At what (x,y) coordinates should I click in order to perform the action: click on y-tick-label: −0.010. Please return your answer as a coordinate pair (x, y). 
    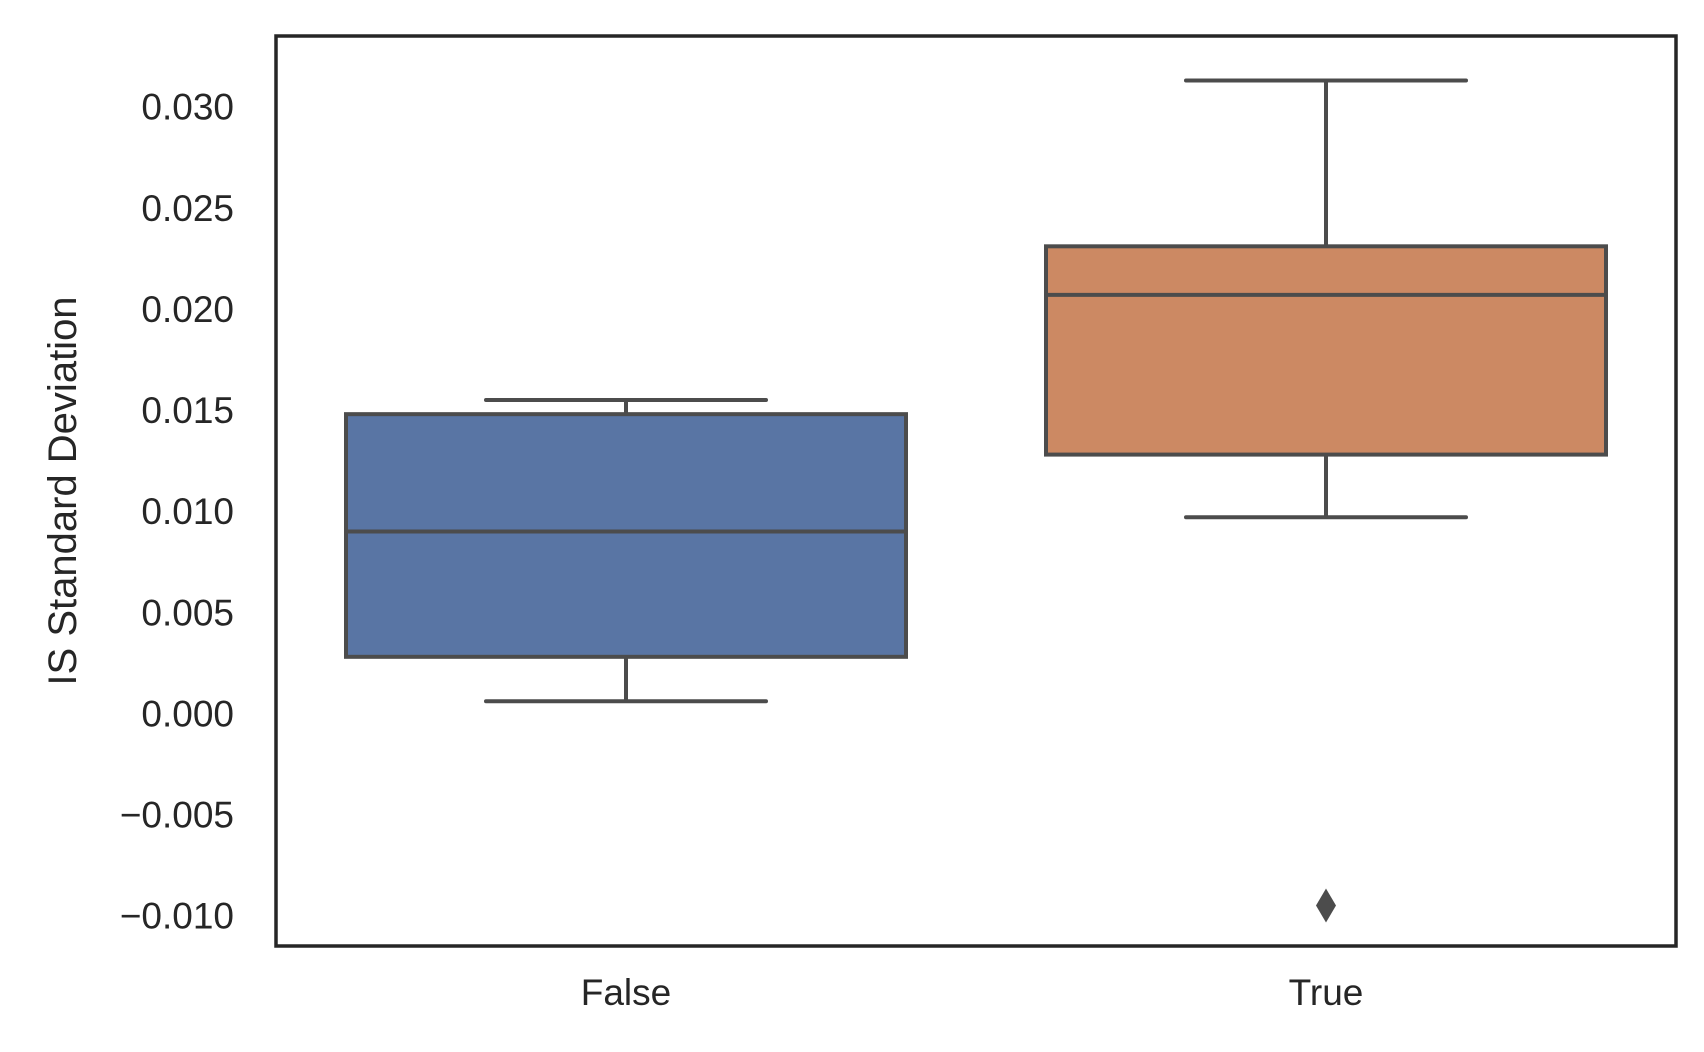
    Looking at the image, I should click on (177, 916).